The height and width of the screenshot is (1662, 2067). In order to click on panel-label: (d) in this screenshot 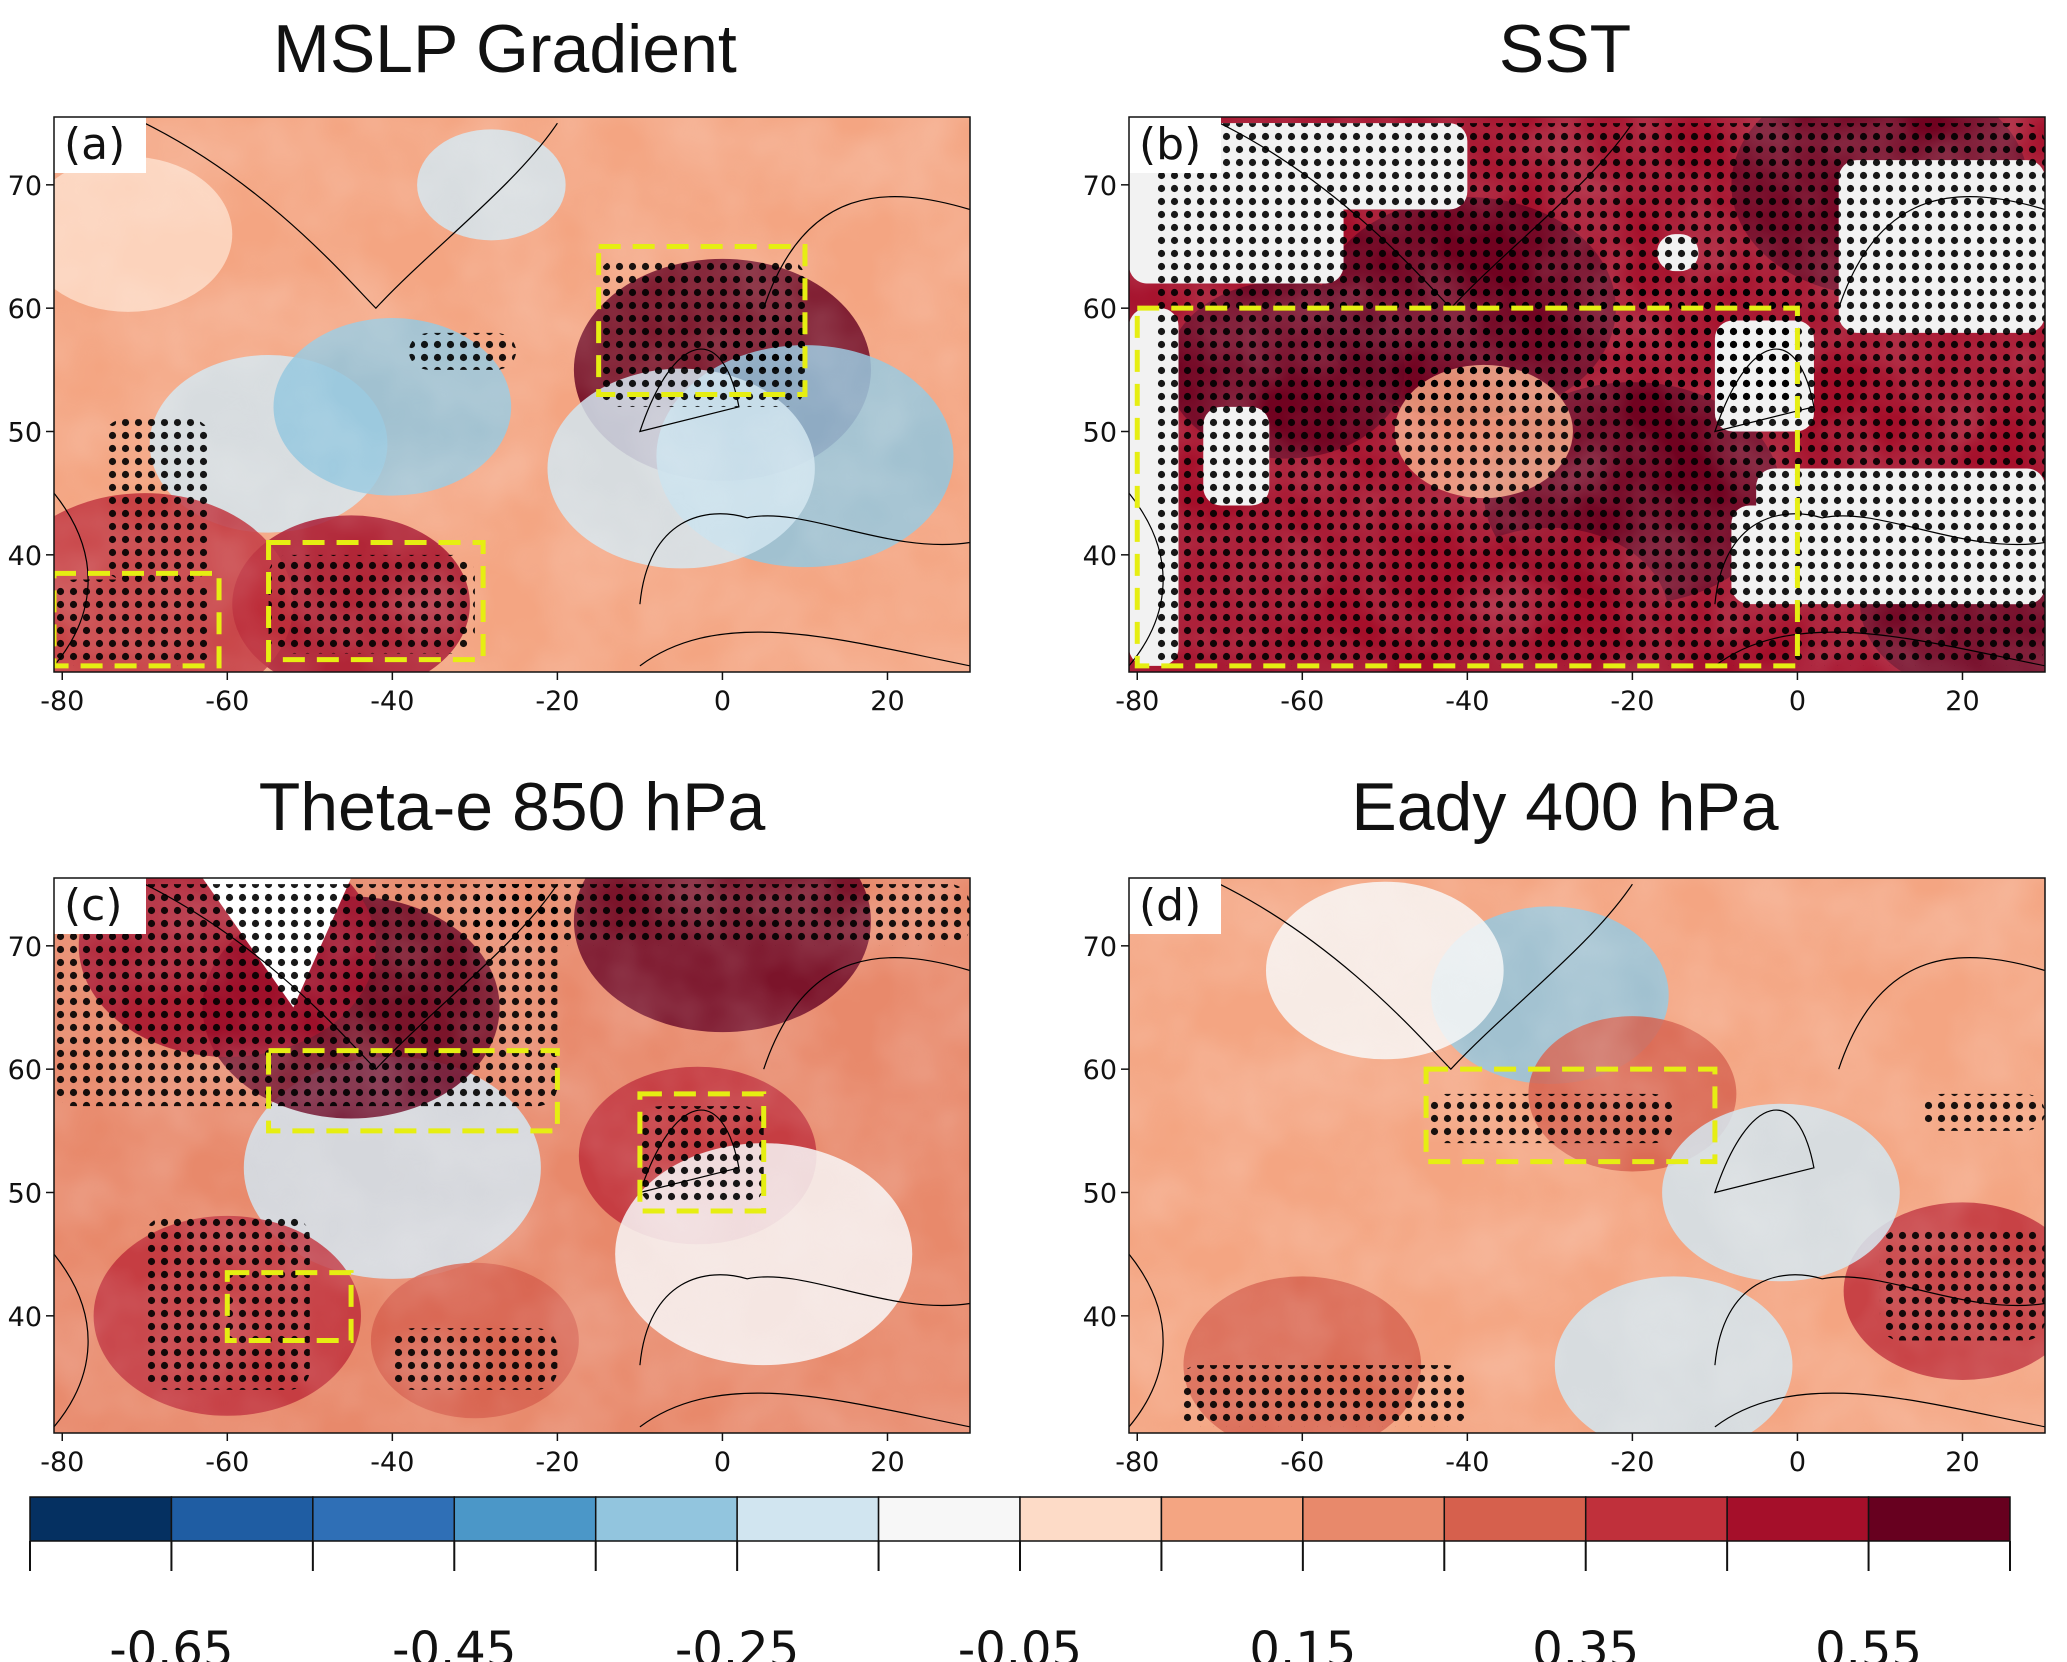, I will do `click(1175, 906)`.